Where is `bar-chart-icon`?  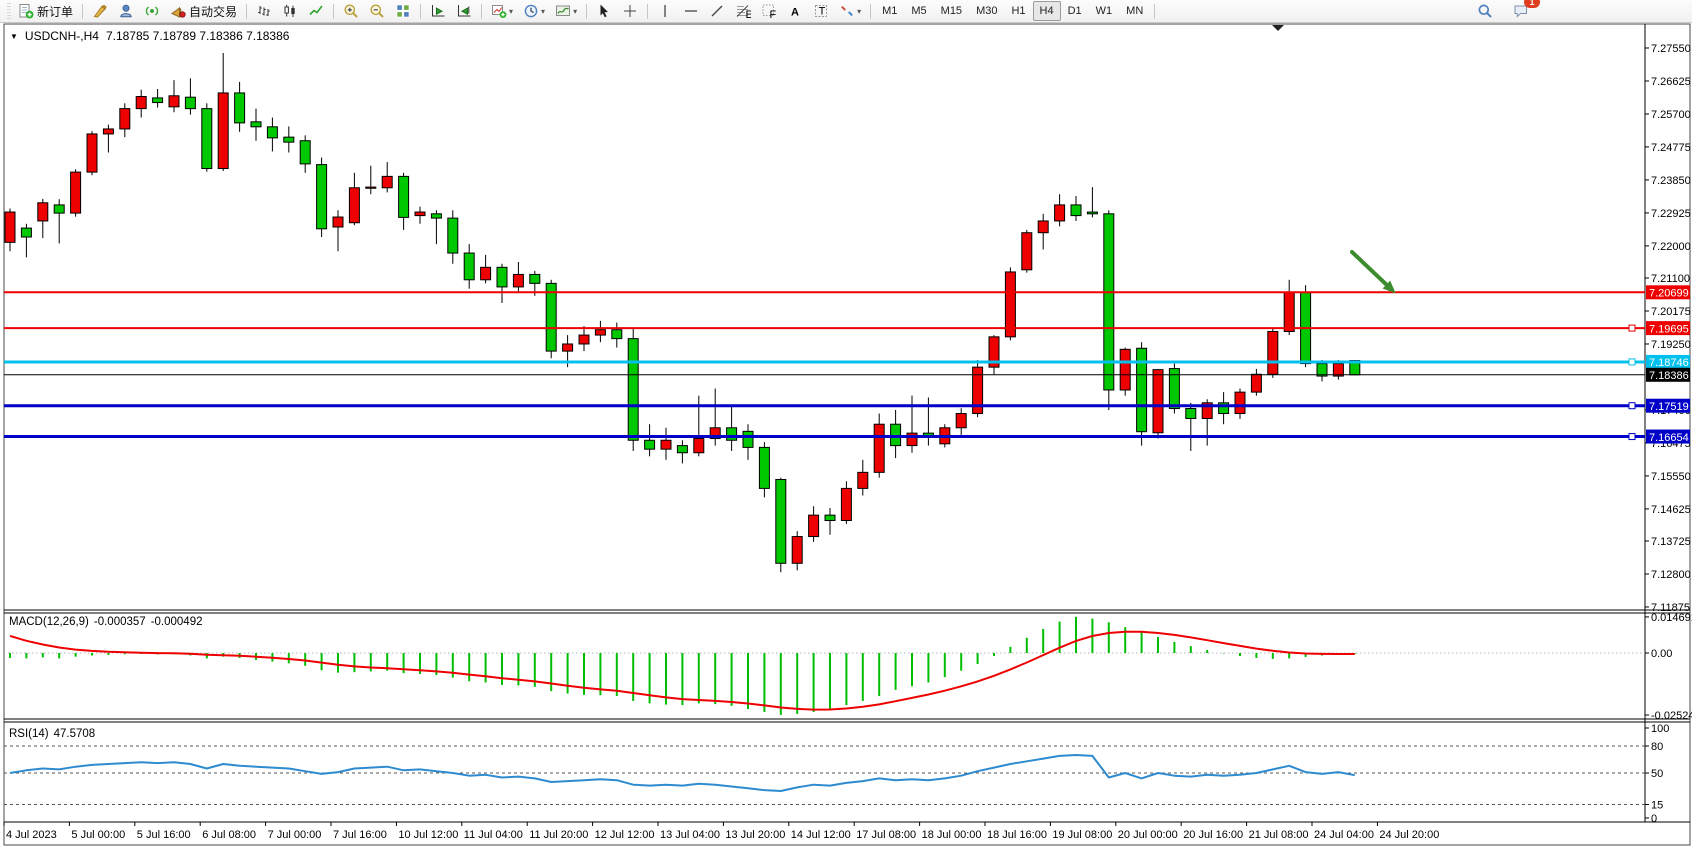 bar-chart-icon is located at coordinates (264, 11).